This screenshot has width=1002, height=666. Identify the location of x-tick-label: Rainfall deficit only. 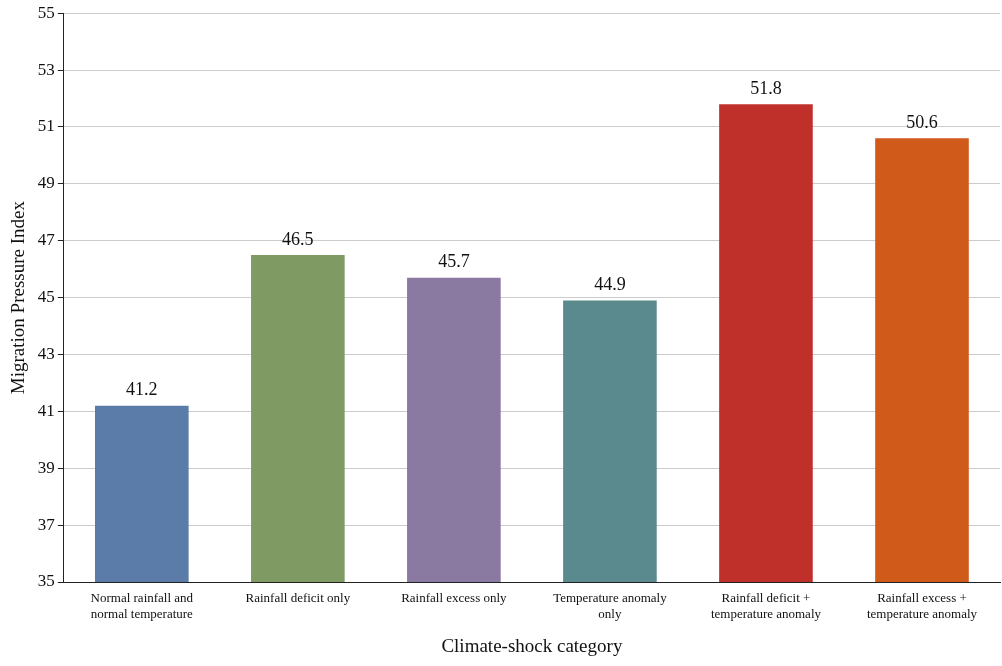
(298, 598).